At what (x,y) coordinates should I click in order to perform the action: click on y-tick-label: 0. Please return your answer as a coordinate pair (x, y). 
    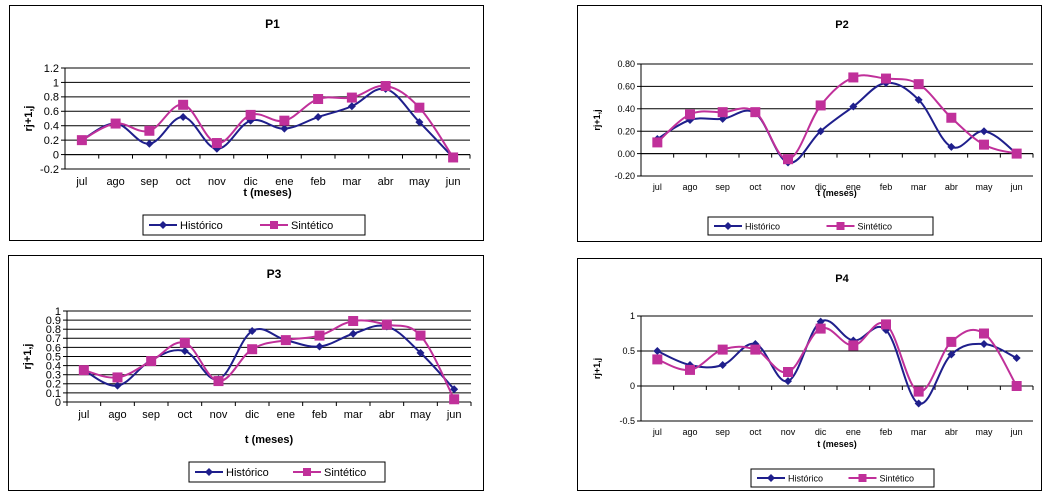
    Looking at the image, I should click on (632, 386).